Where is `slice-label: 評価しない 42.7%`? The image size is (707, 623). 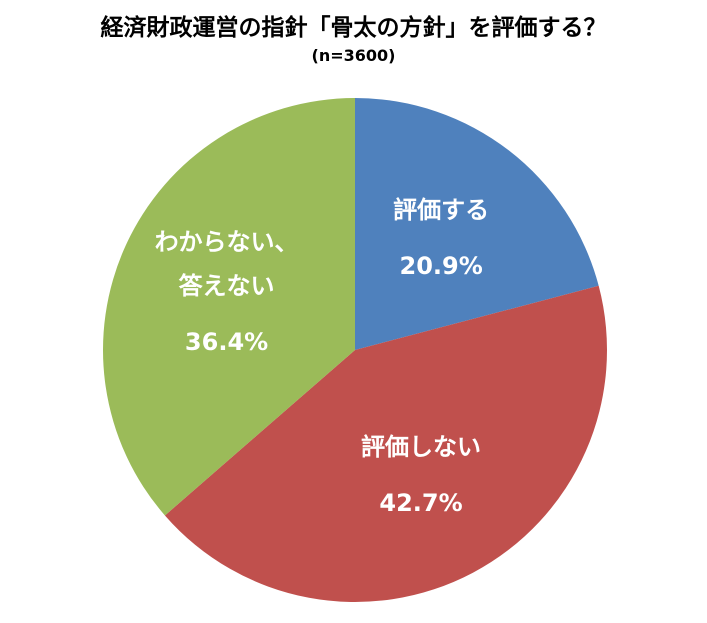 slice-label: 評価しない 42.7% is located at coordinates (421, 475).